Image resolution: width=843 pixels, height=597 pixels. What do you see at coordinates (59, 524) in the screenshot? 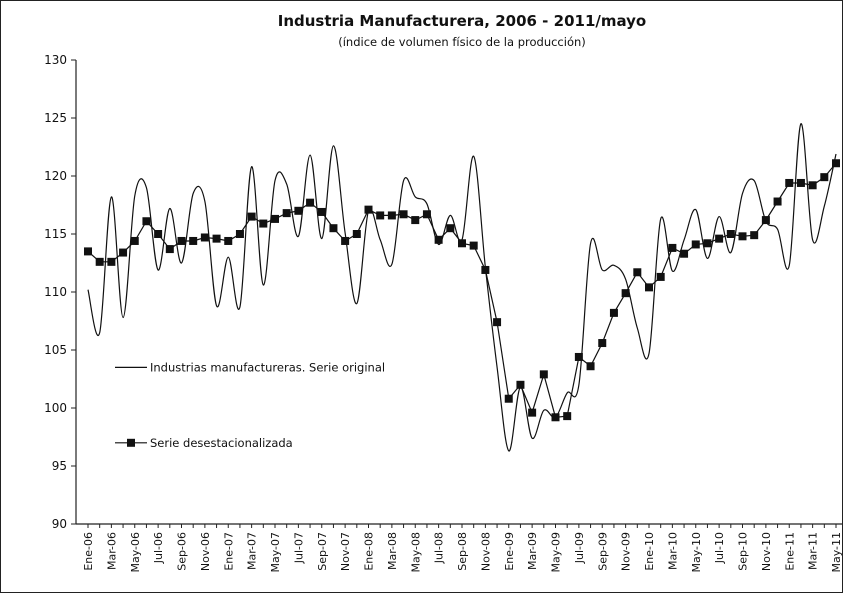
I see `y-tick-label: 90` at bounding box center [59, 524].